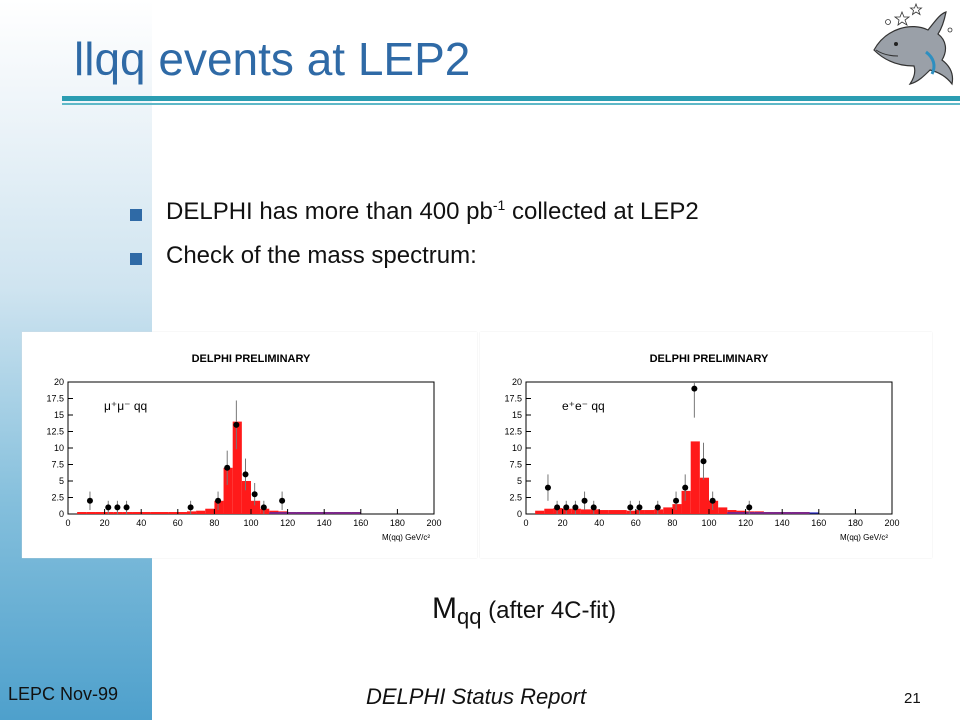 The width and height of the screenshot is (960, 720). Describe the element at coordinates (525, 523) in the screenshot. I see `x-tick-label: 0` at that location.